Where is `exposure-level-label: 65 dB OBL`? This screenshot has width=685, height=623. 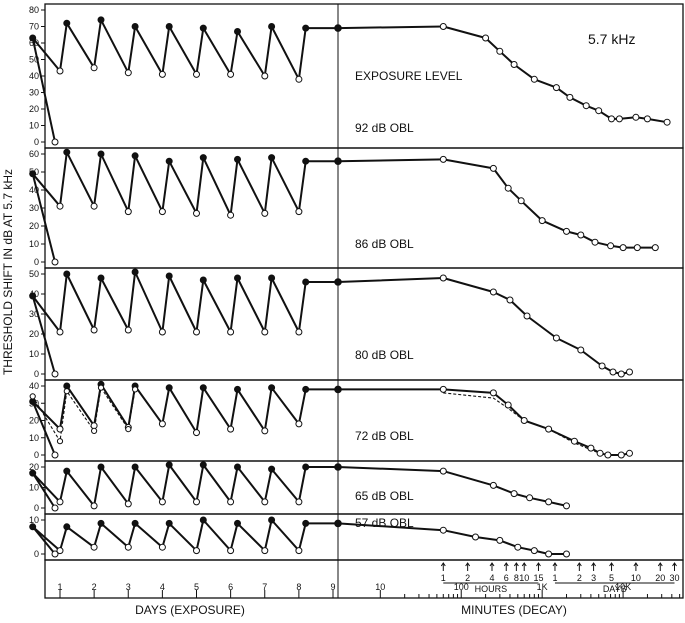
exposure-level-label: 65 dB OBL is located at coordinates (384, 496).